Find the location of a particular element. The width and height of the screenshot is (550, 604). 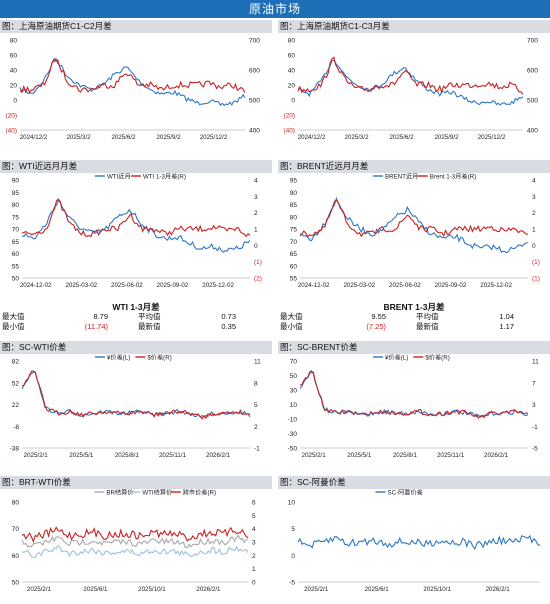

table-cell: (11.74) is located at coordinates (96, 326).